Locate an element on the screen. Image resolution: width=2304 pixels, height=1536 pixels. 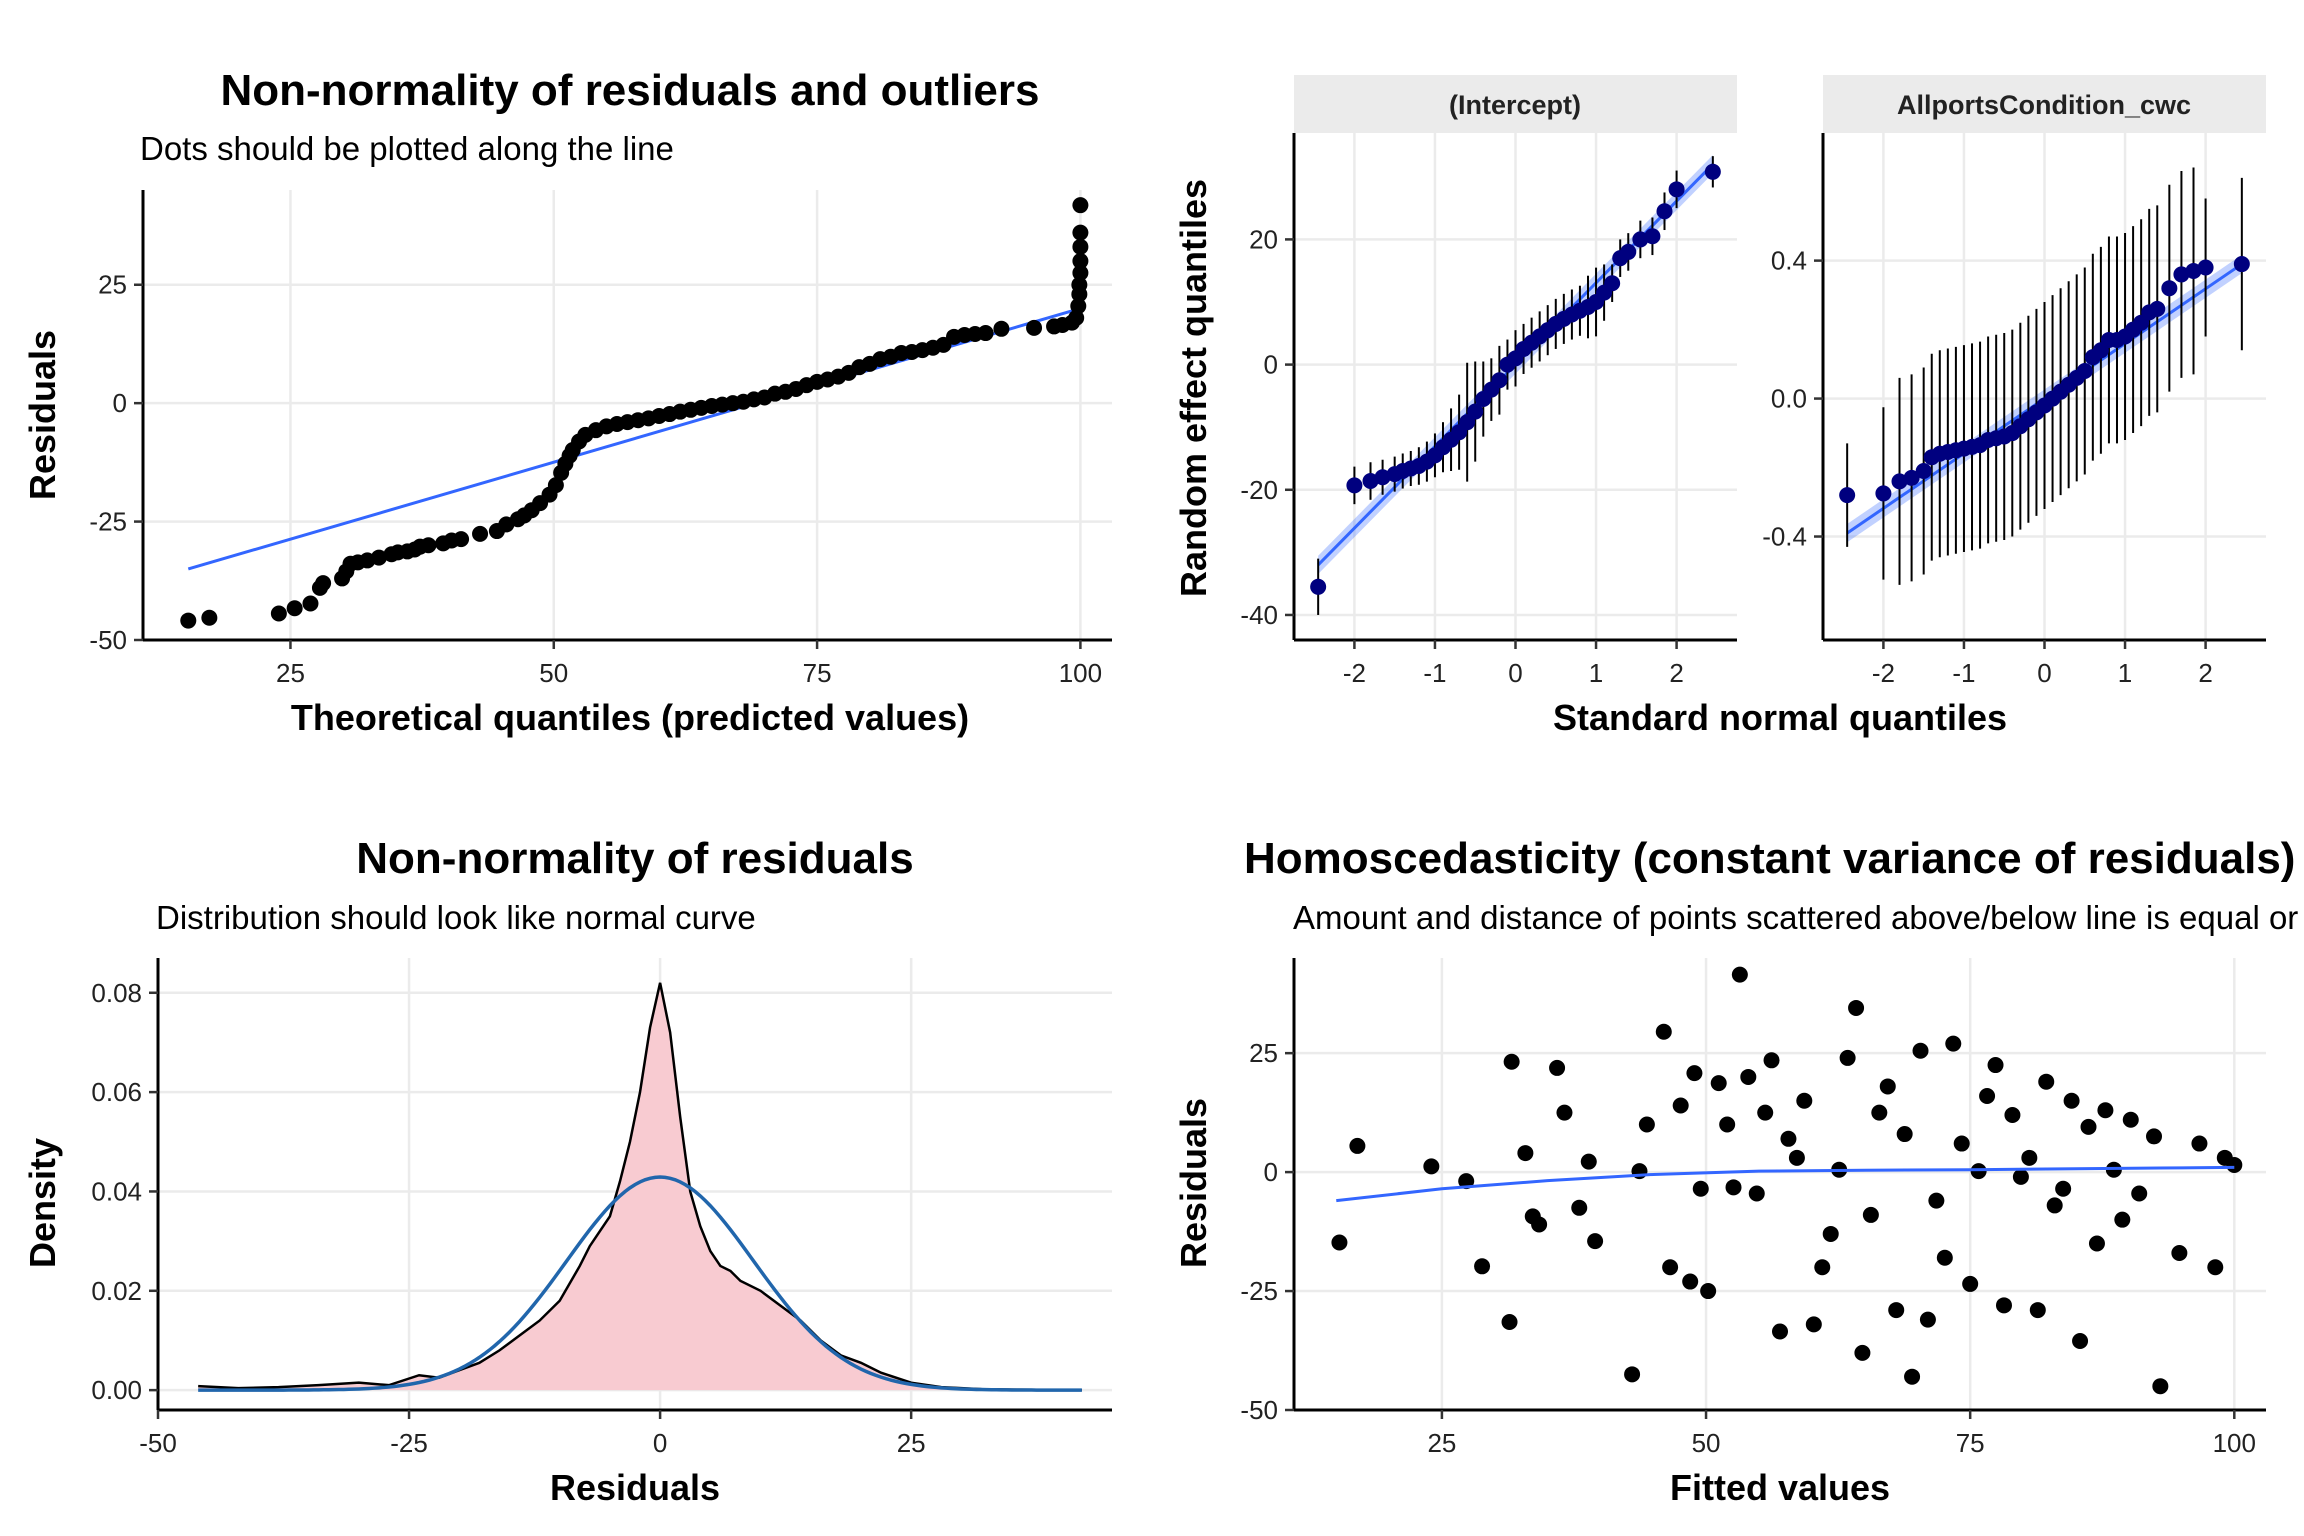
density-kde-area is located at coordinates (640, 1186).